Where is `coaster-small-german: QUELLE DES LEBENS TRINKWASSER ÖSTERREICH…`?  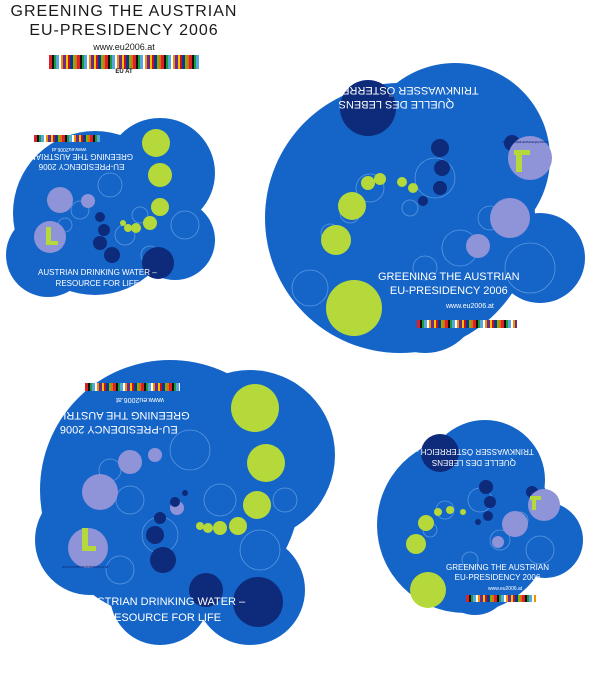
coaster-small-german: QUELLE DES LEBENS TRINKWASSER ÖSTERREICH… is located at coordinates (472, 517).